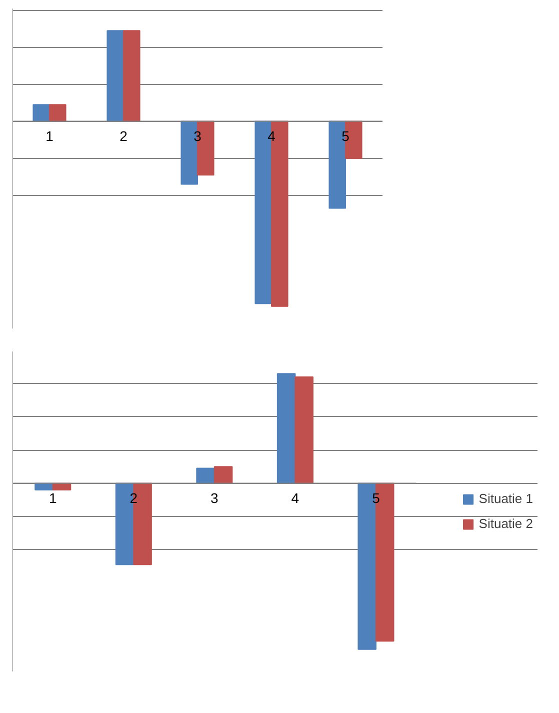  What do you see at coordinates (505, 498) in the screenshot?
I see `legend-label: Situatie 1` at bounding box center [505, 498].